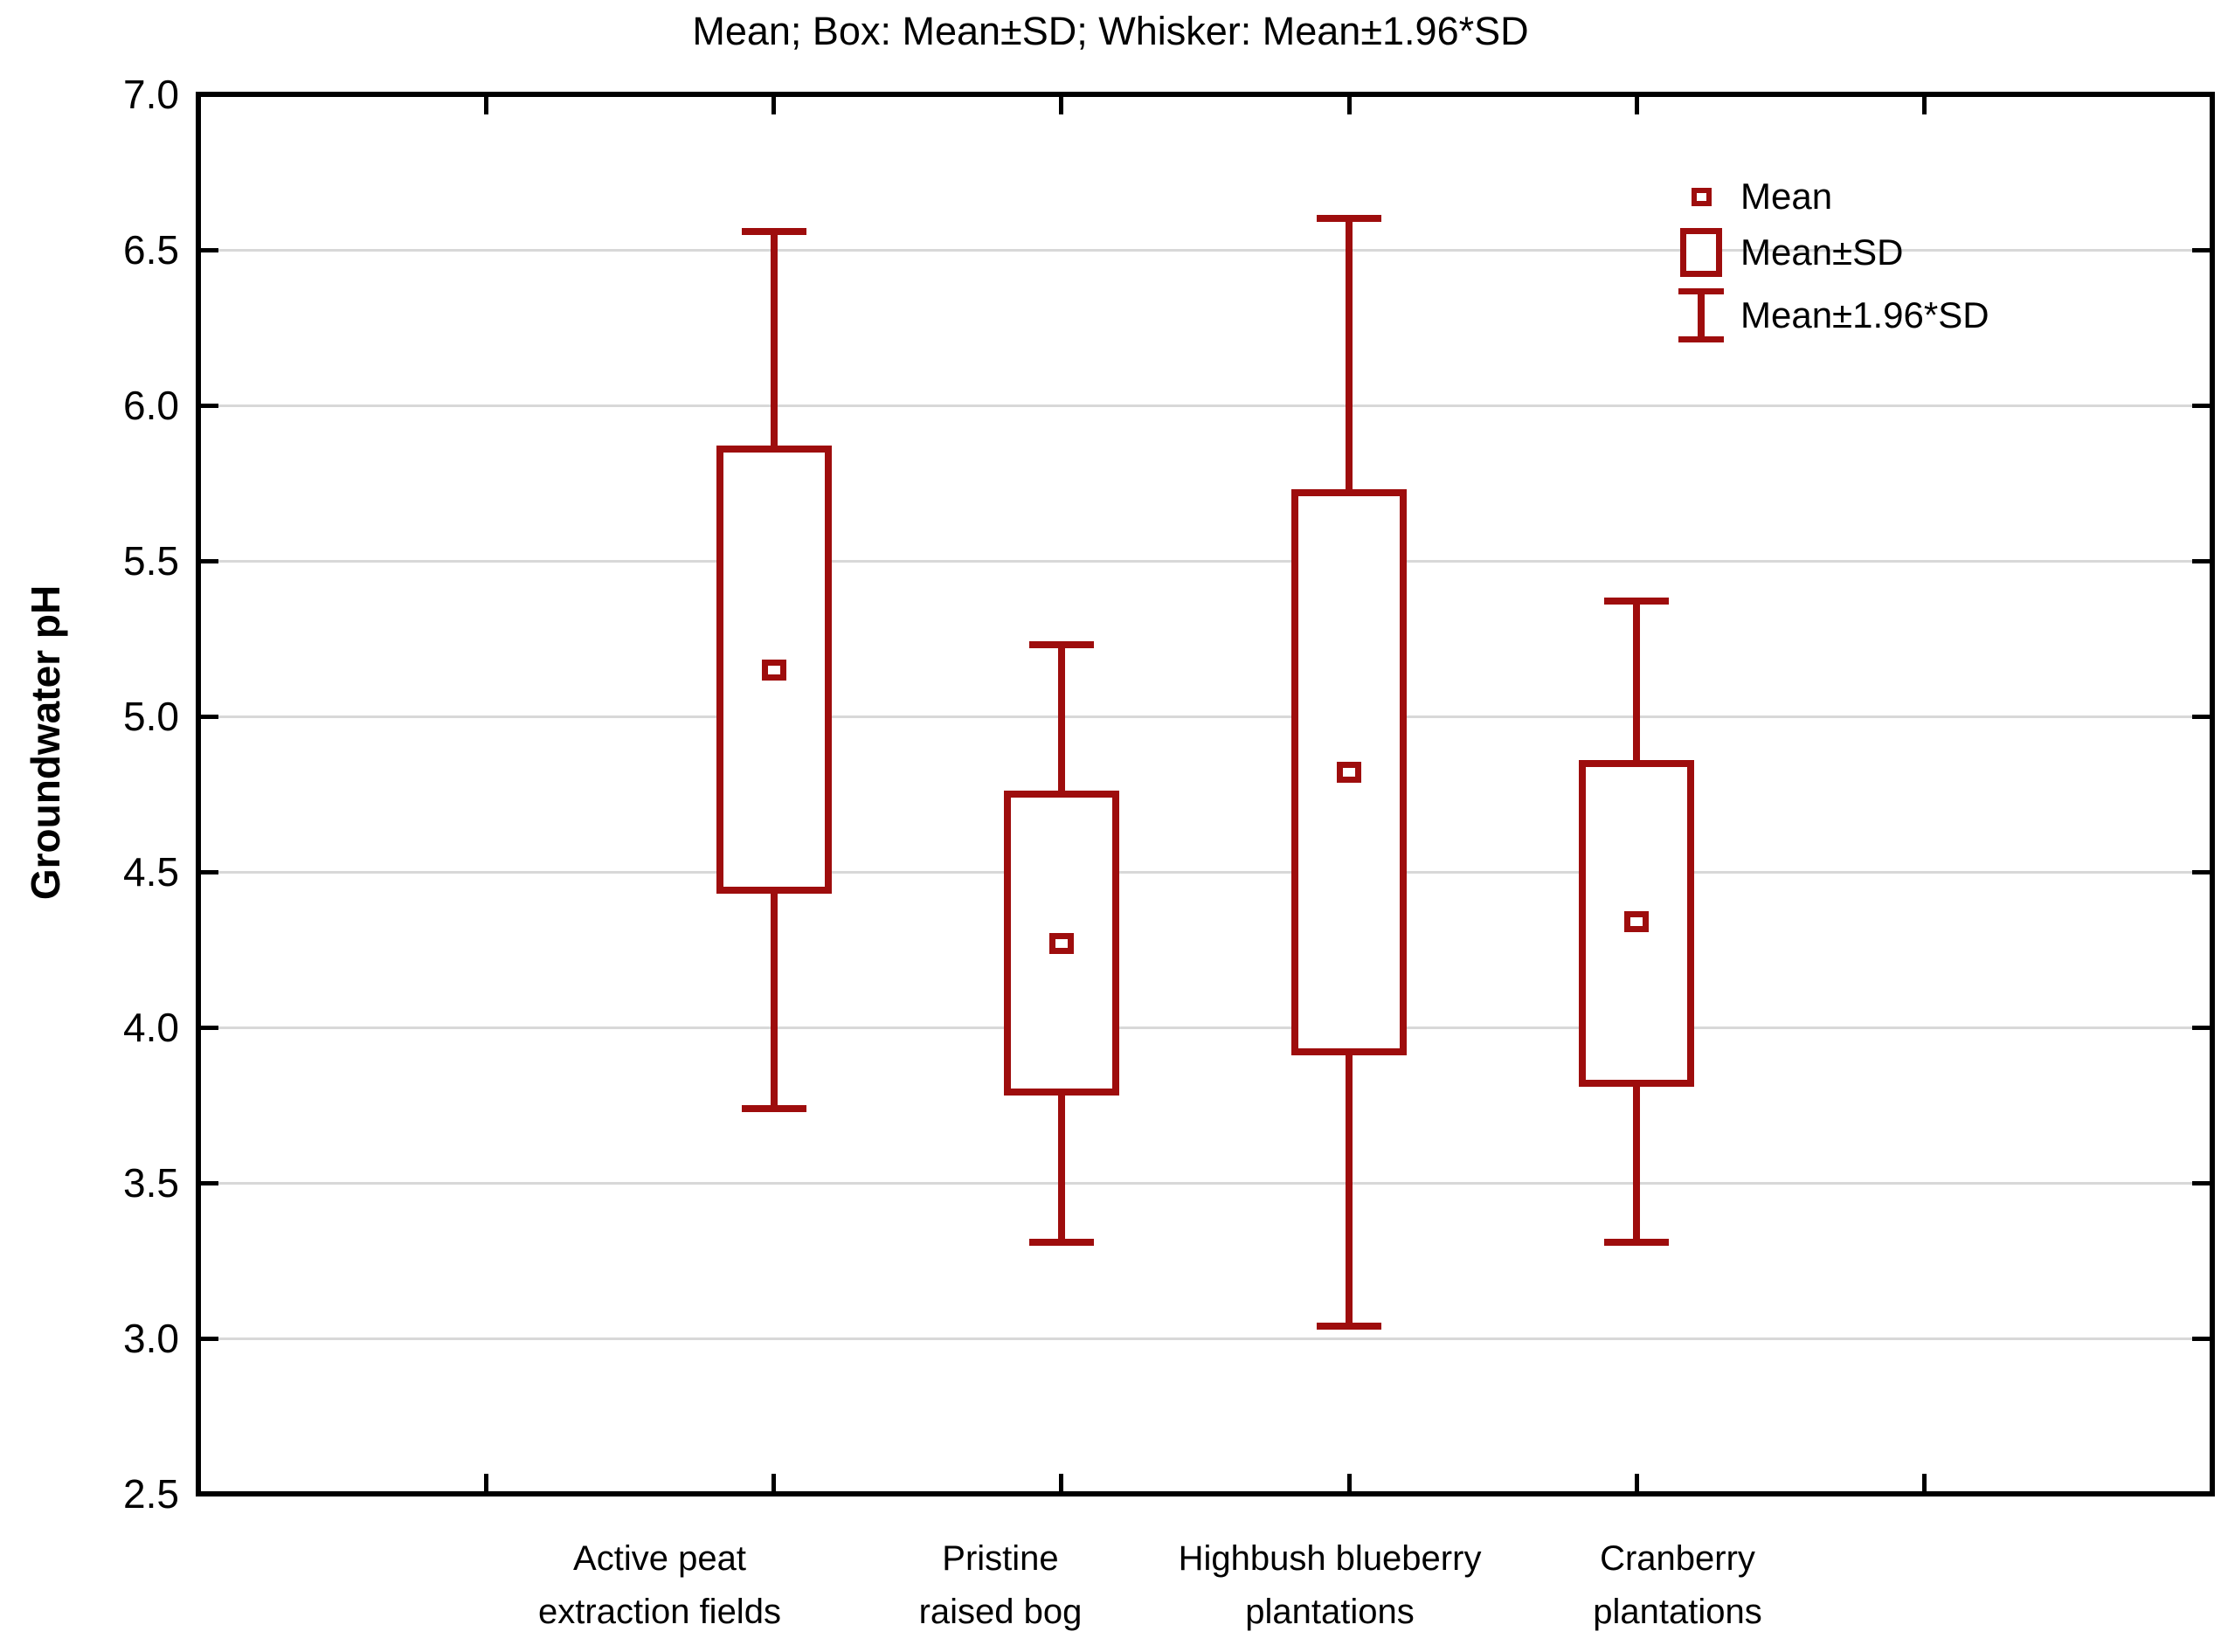 This screenshot has height=1652, width=2221. Describe the element at coordinates (1001, 1558) in the screenshot. I see `x-category-label-line: Pristine` at that location.